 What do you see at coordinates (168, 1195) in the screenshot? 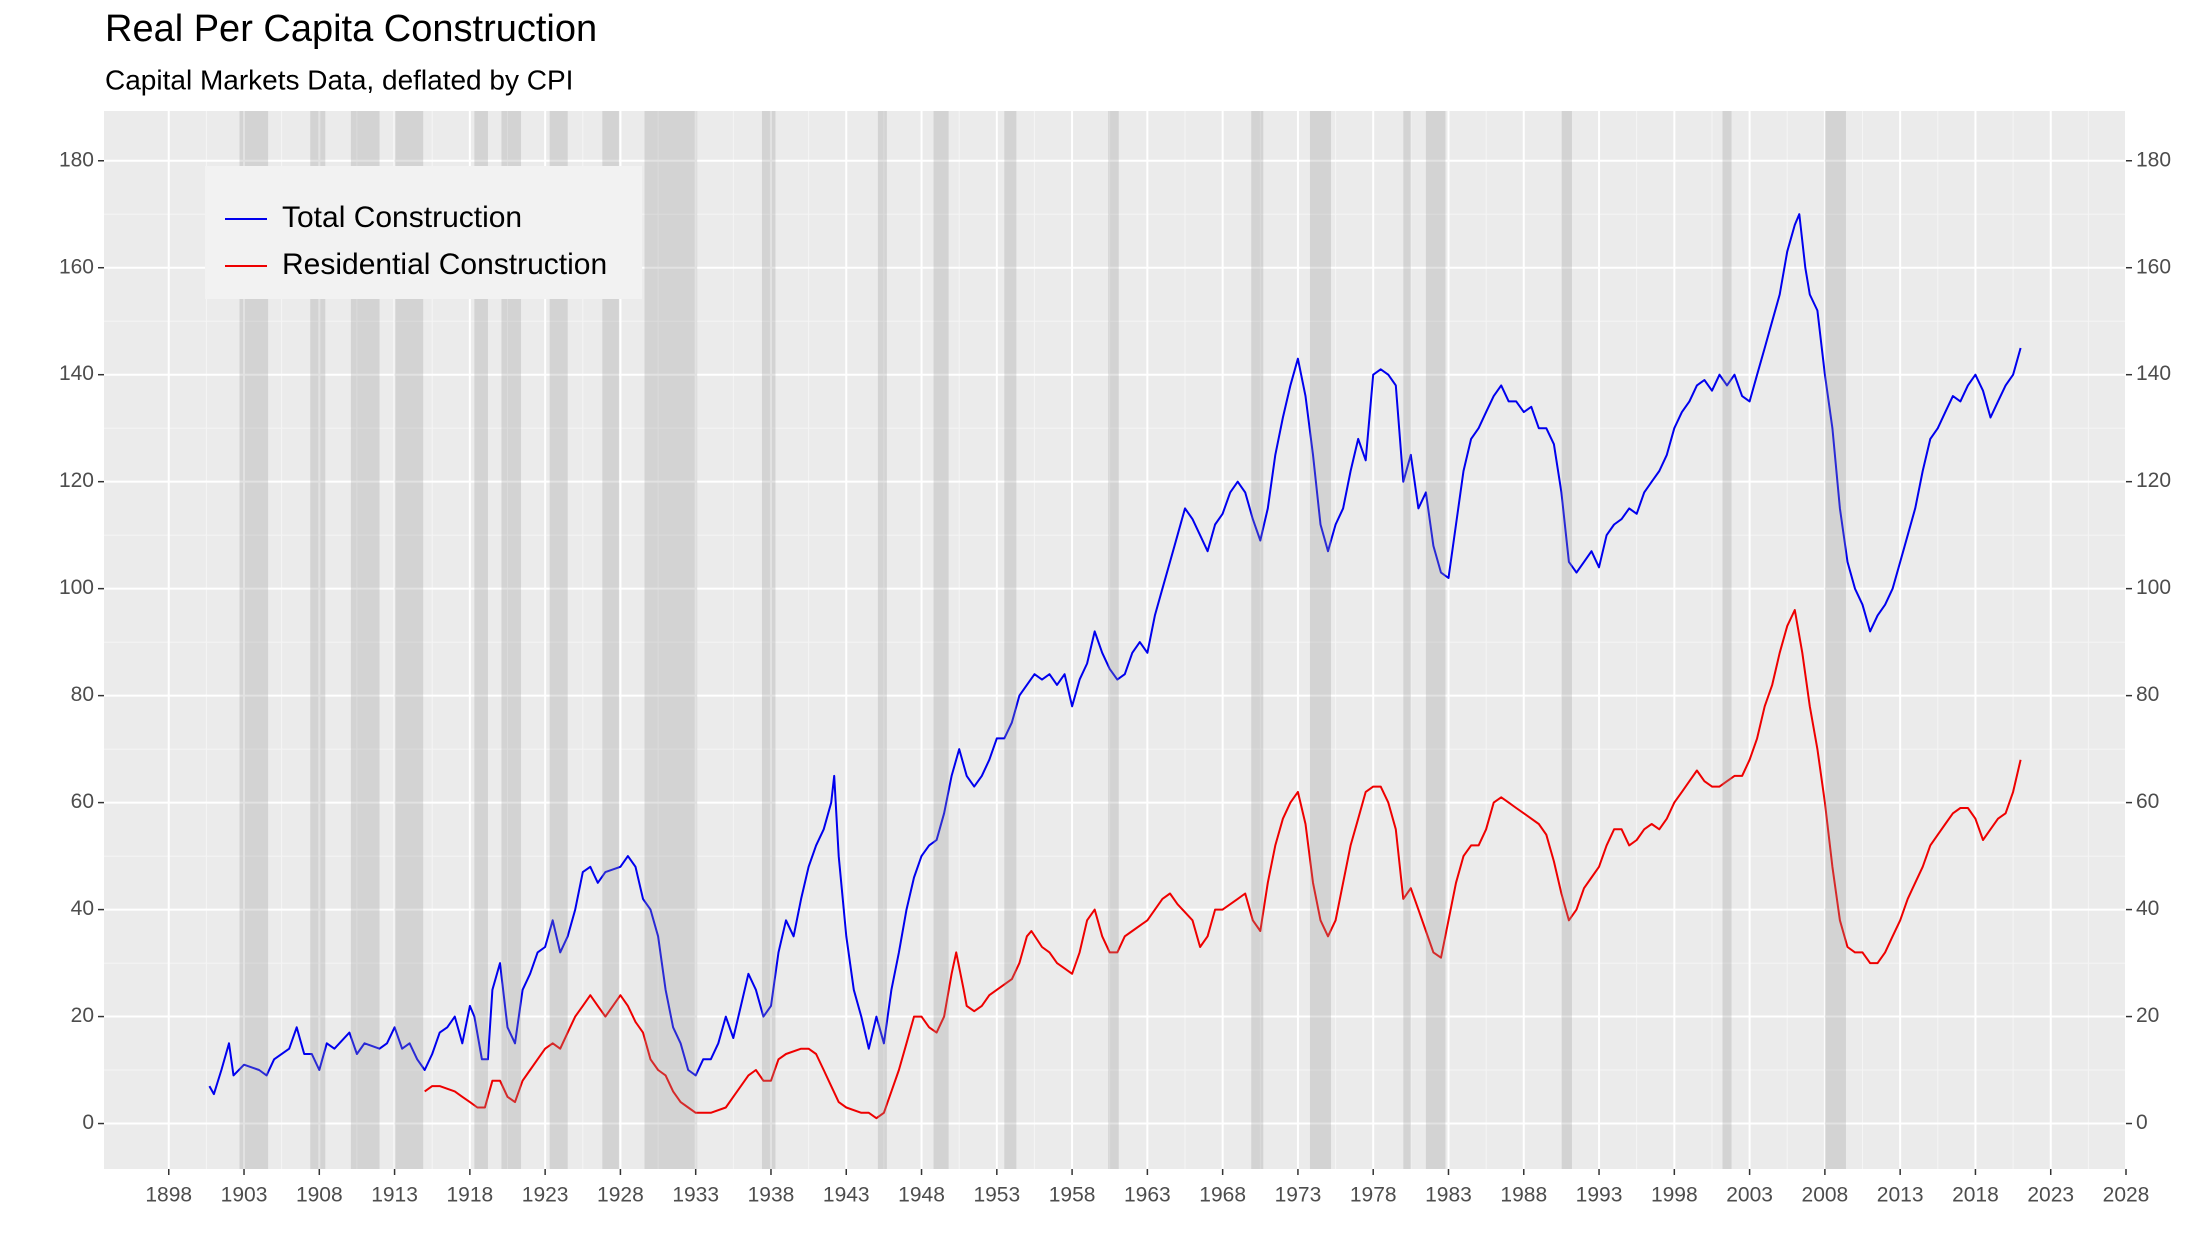
I see `x-tick-label: 1898` at bounding box center [168, 1195].